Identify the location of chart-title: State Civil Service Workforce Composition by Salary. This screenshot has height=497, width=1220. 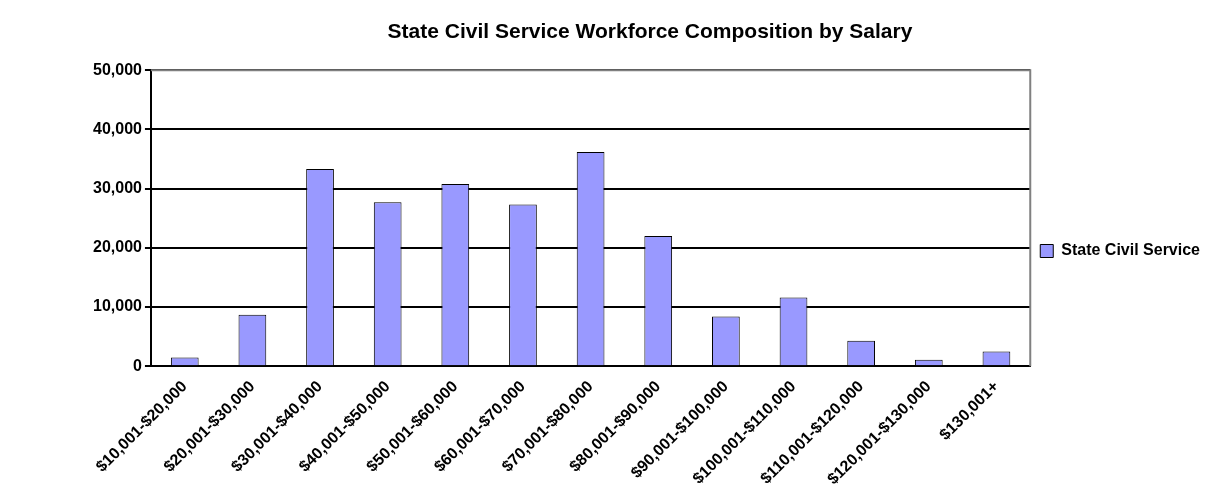
(650, 31).